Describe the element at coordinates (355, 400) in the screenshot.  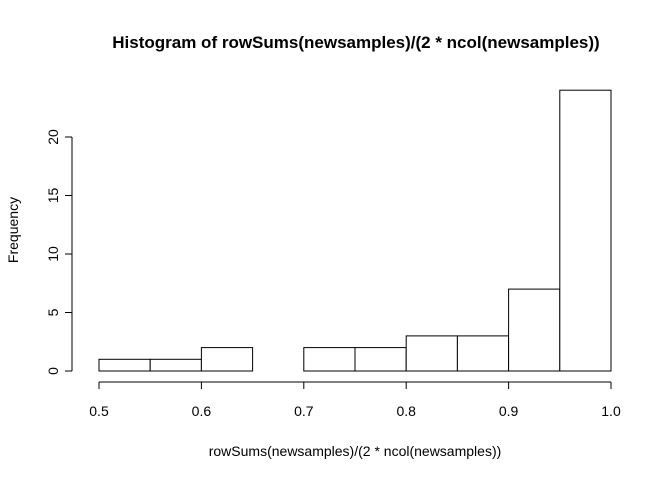
I see `x-axis: 0.5 0.6 0.7 0.8 0.9 1.0` at that location.